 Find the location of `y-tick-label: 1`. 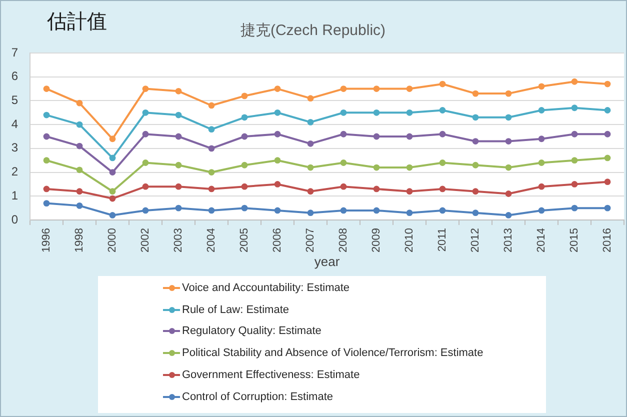

y-tick-label: 1 is located at coordinates (14, 195).